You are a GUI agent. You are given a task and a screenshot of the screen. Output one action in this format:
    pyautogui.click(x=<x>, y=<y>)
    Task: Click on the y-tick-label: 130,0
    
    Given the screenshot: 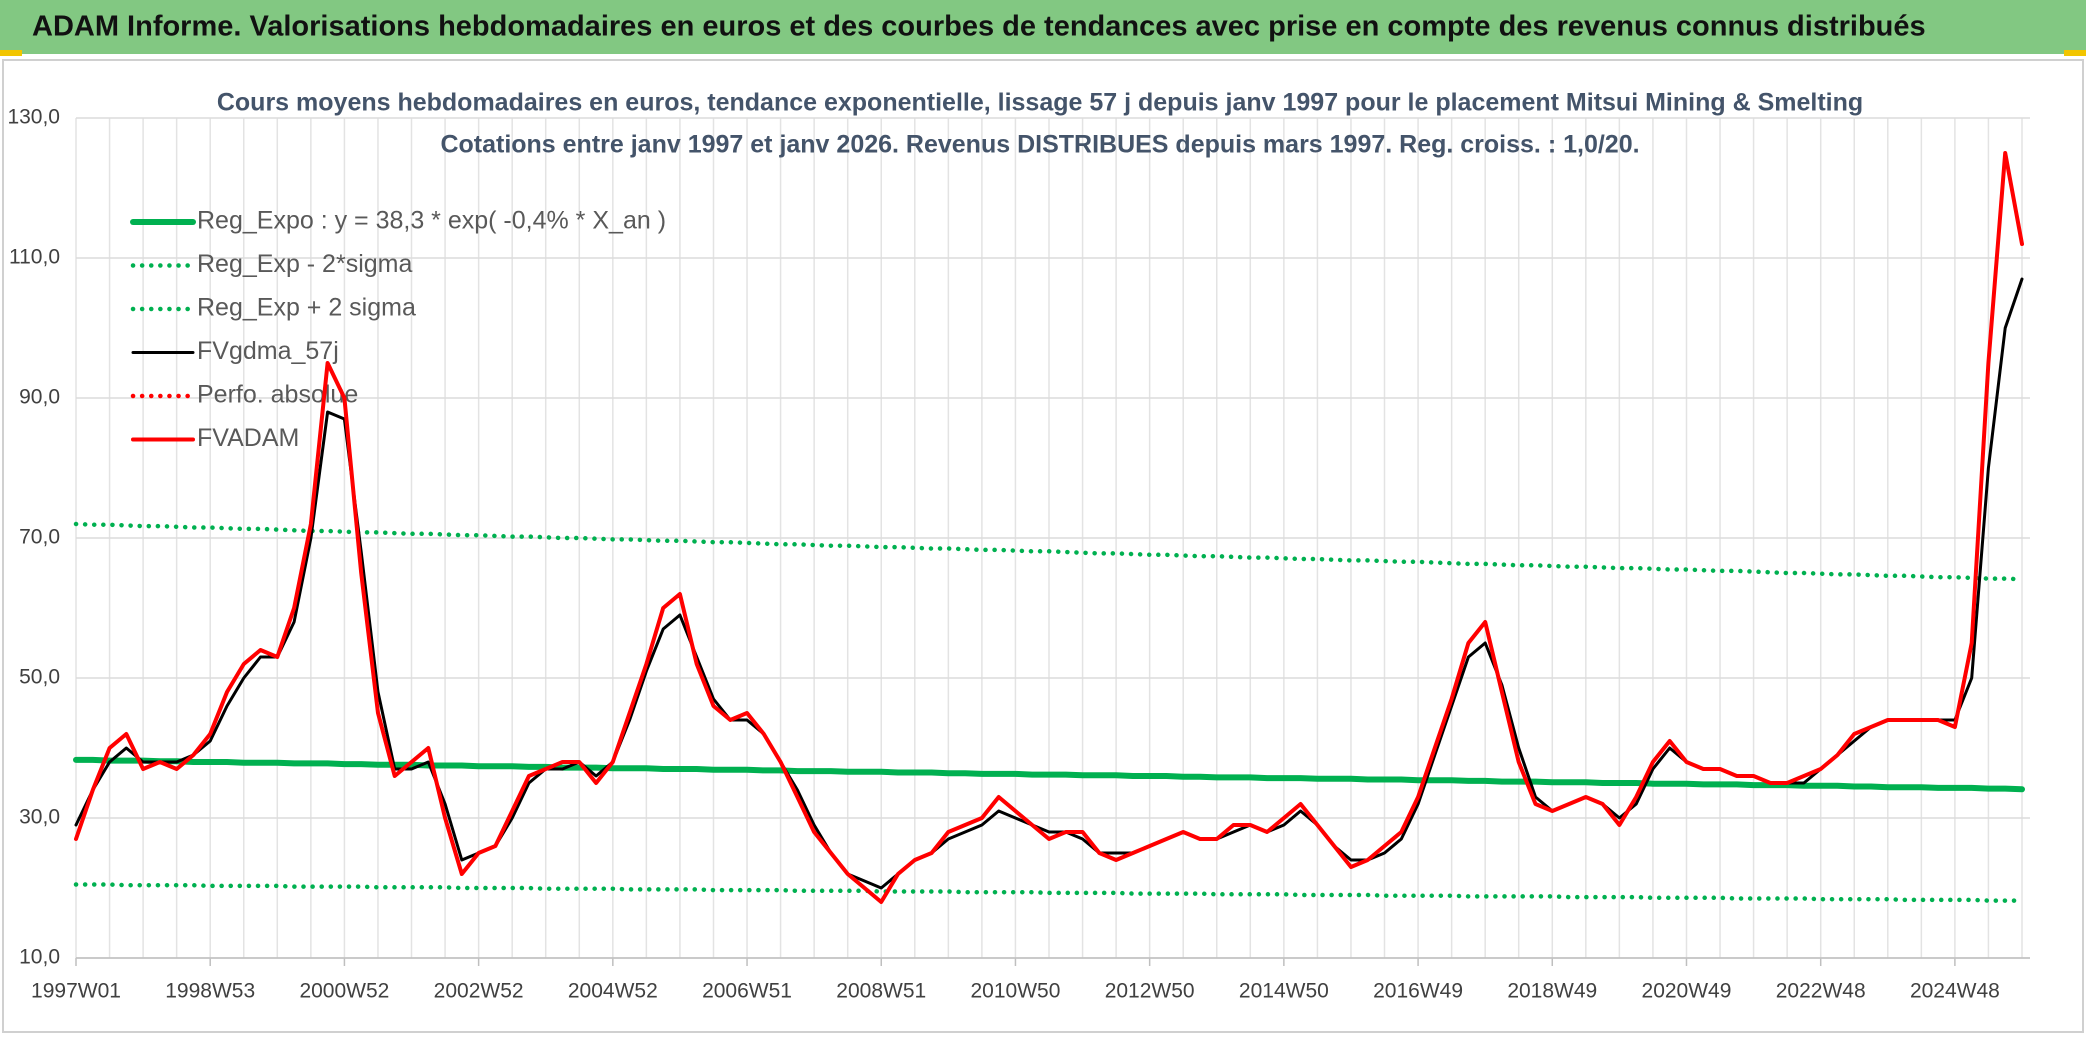 What is the action you would take?
    pyautogui.click(x=33, y=117)
    